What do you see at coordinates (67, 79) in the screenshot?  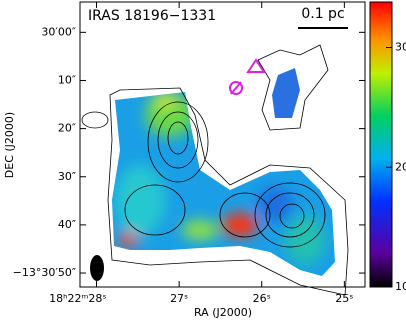 I see `y-tick-label: 10″` at bounding box center [67, 79].